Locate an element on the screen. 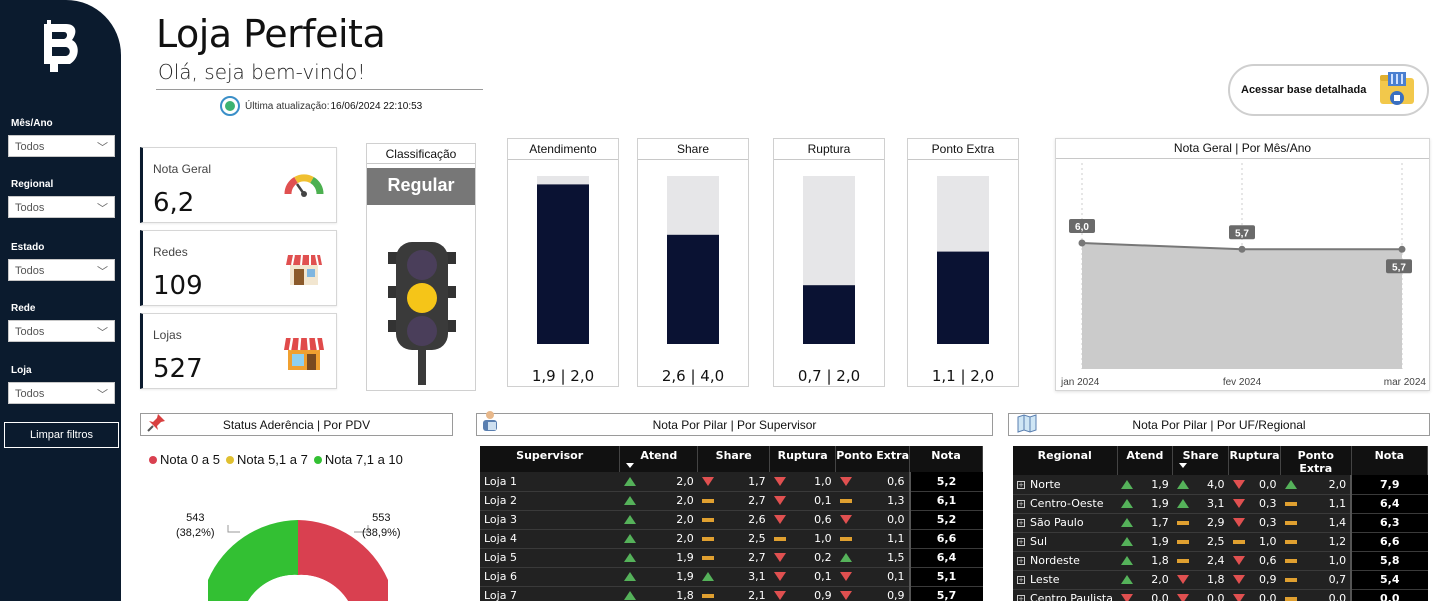  cell-value: 4,0 is located at coordinates (1216, 484).